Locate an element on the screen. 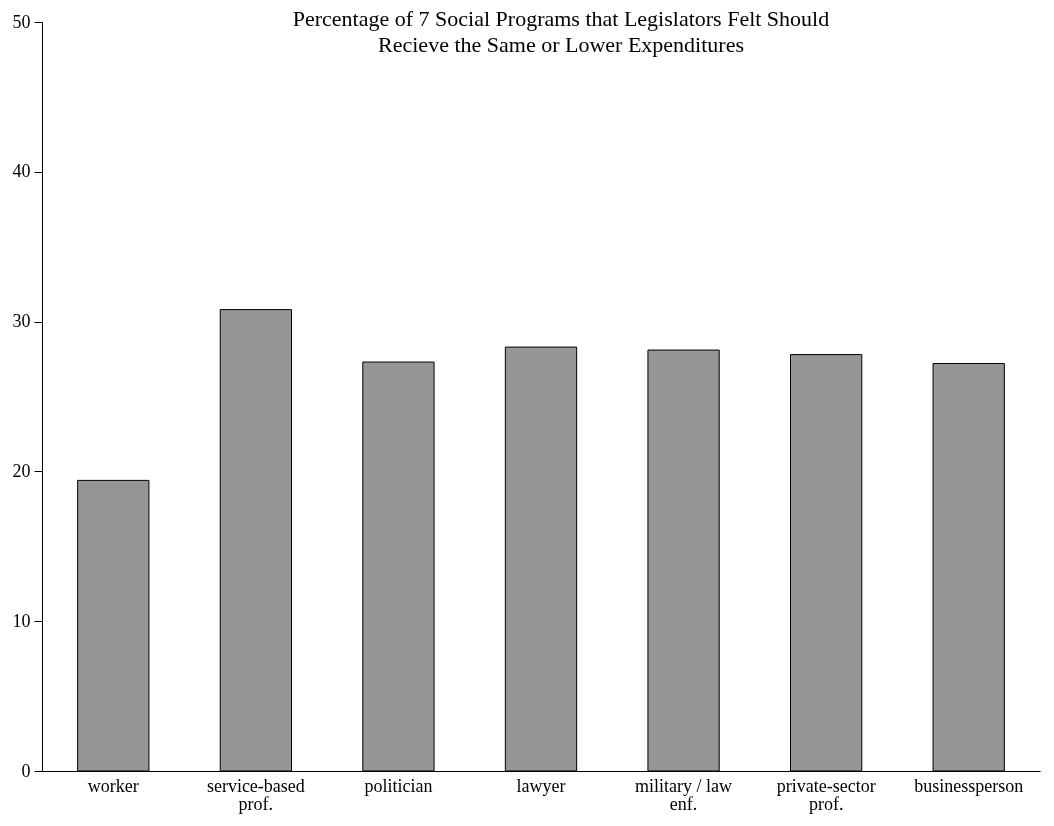  x-tick-label: military / law enf. is located at coordinates (684, 794).